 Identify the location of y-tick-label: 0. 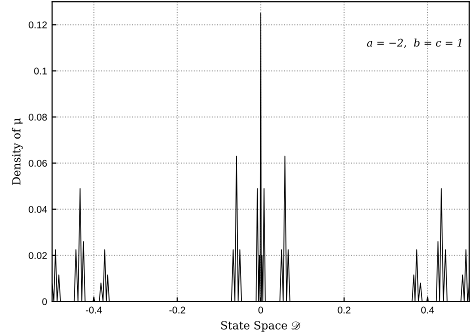
(44, 302).